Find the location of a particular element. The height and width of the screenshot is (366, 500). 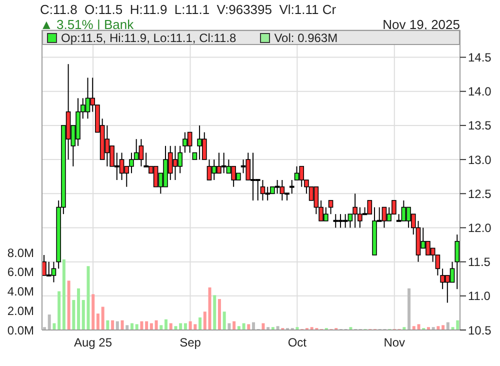

y-tick-label: 14.5 is located at coordinates (480, 57).